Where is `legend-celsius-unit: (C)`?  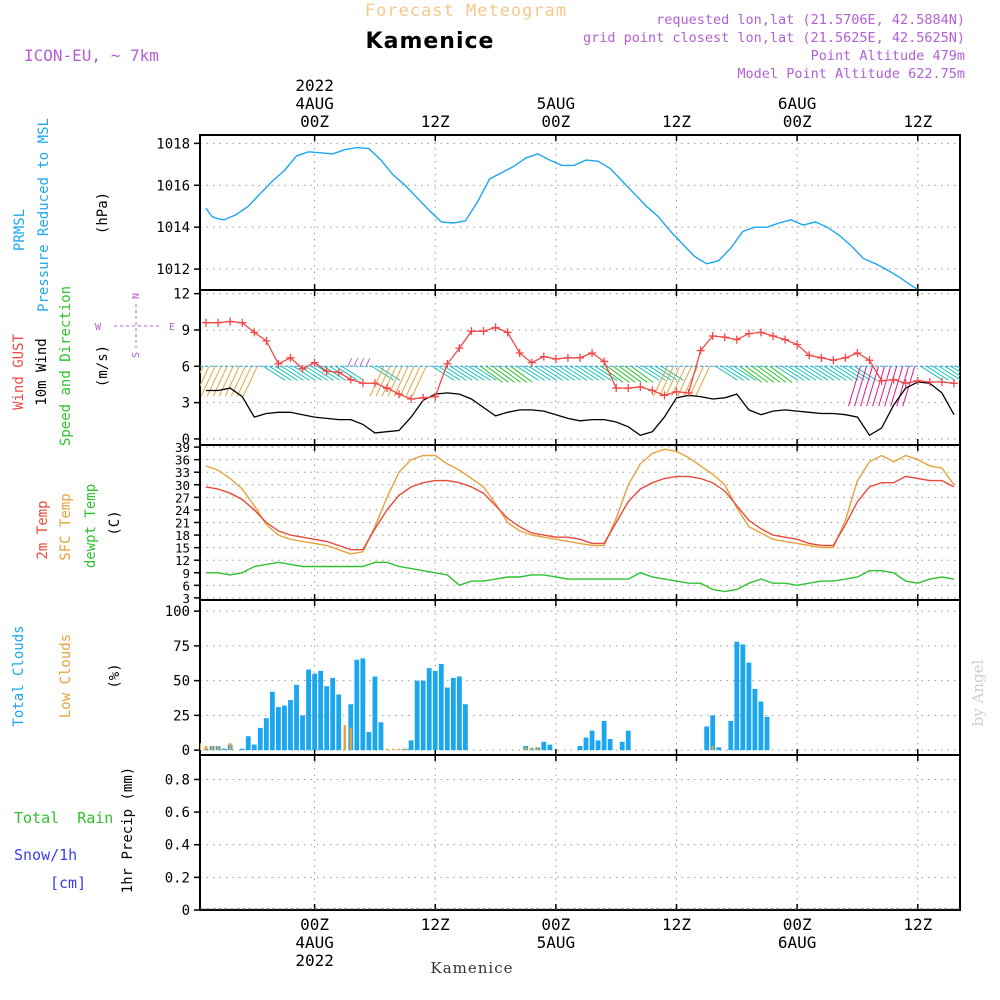
legend-celsius-unit: (C) is located at coordinates (115, 522).